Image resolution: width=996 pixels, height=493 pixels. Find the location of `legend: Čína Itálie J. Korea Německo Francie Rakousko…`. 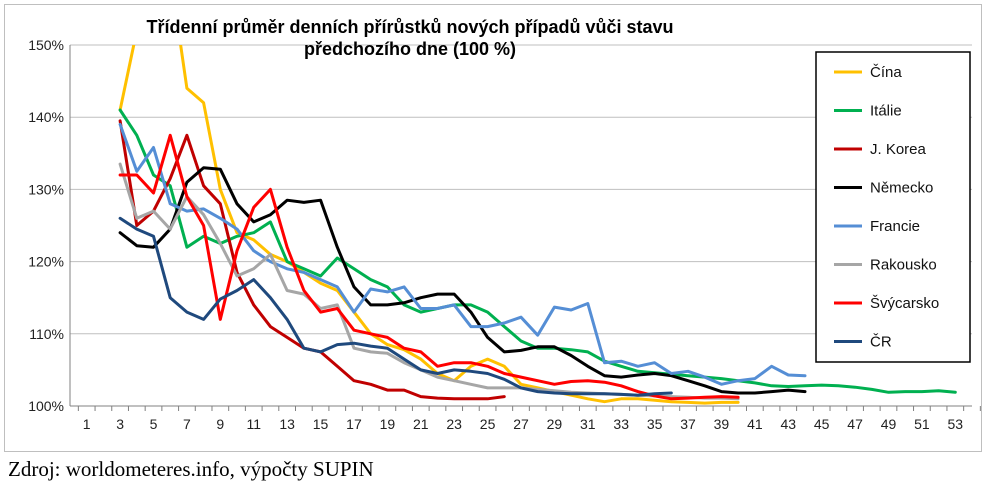

legend: Čína Itálie J. Korea Německo Francie Rakousko… is located at coordinates (893, 207).